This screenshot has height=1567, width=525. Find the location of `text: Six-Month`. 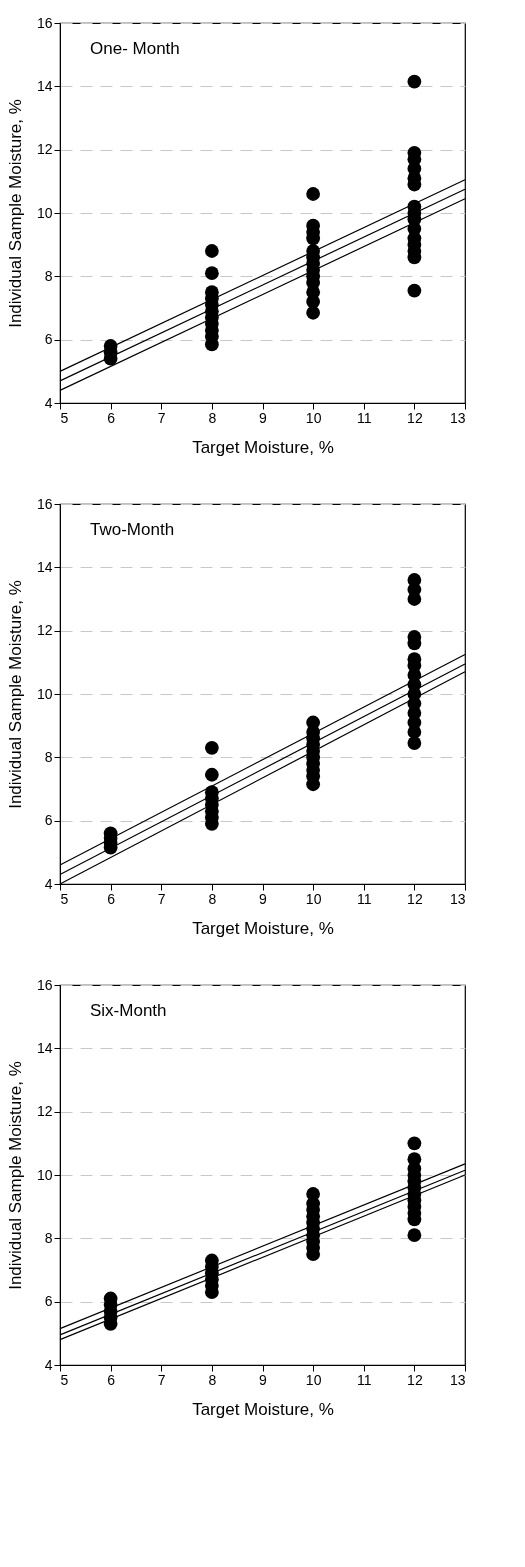

text: Six-Month is located at coordinates (128, 1010).